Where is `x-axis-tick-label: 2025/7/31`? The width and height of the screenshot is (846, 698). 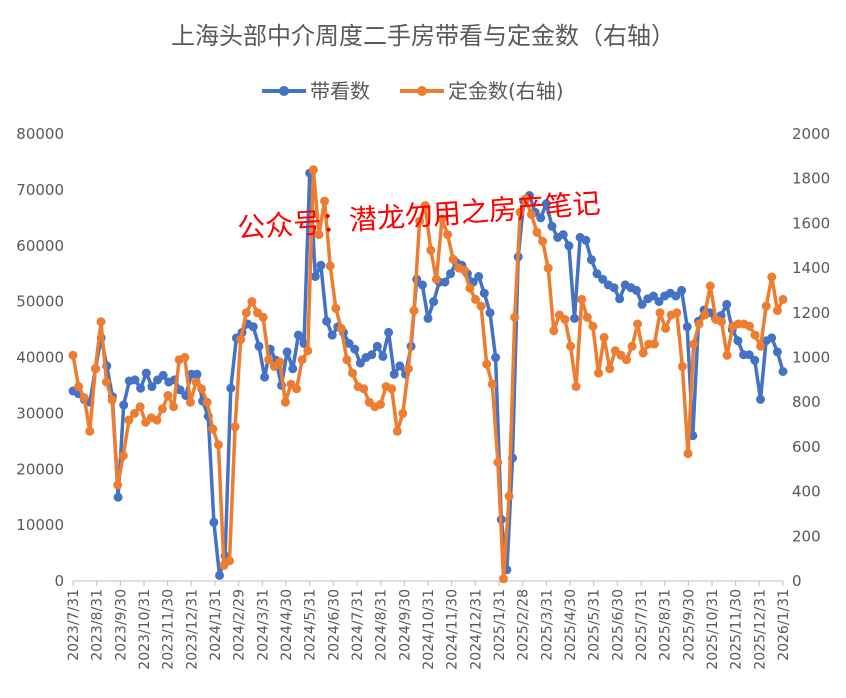 x-axis-tick-label: 2025/7/31 is located at coordinates (642, 625).